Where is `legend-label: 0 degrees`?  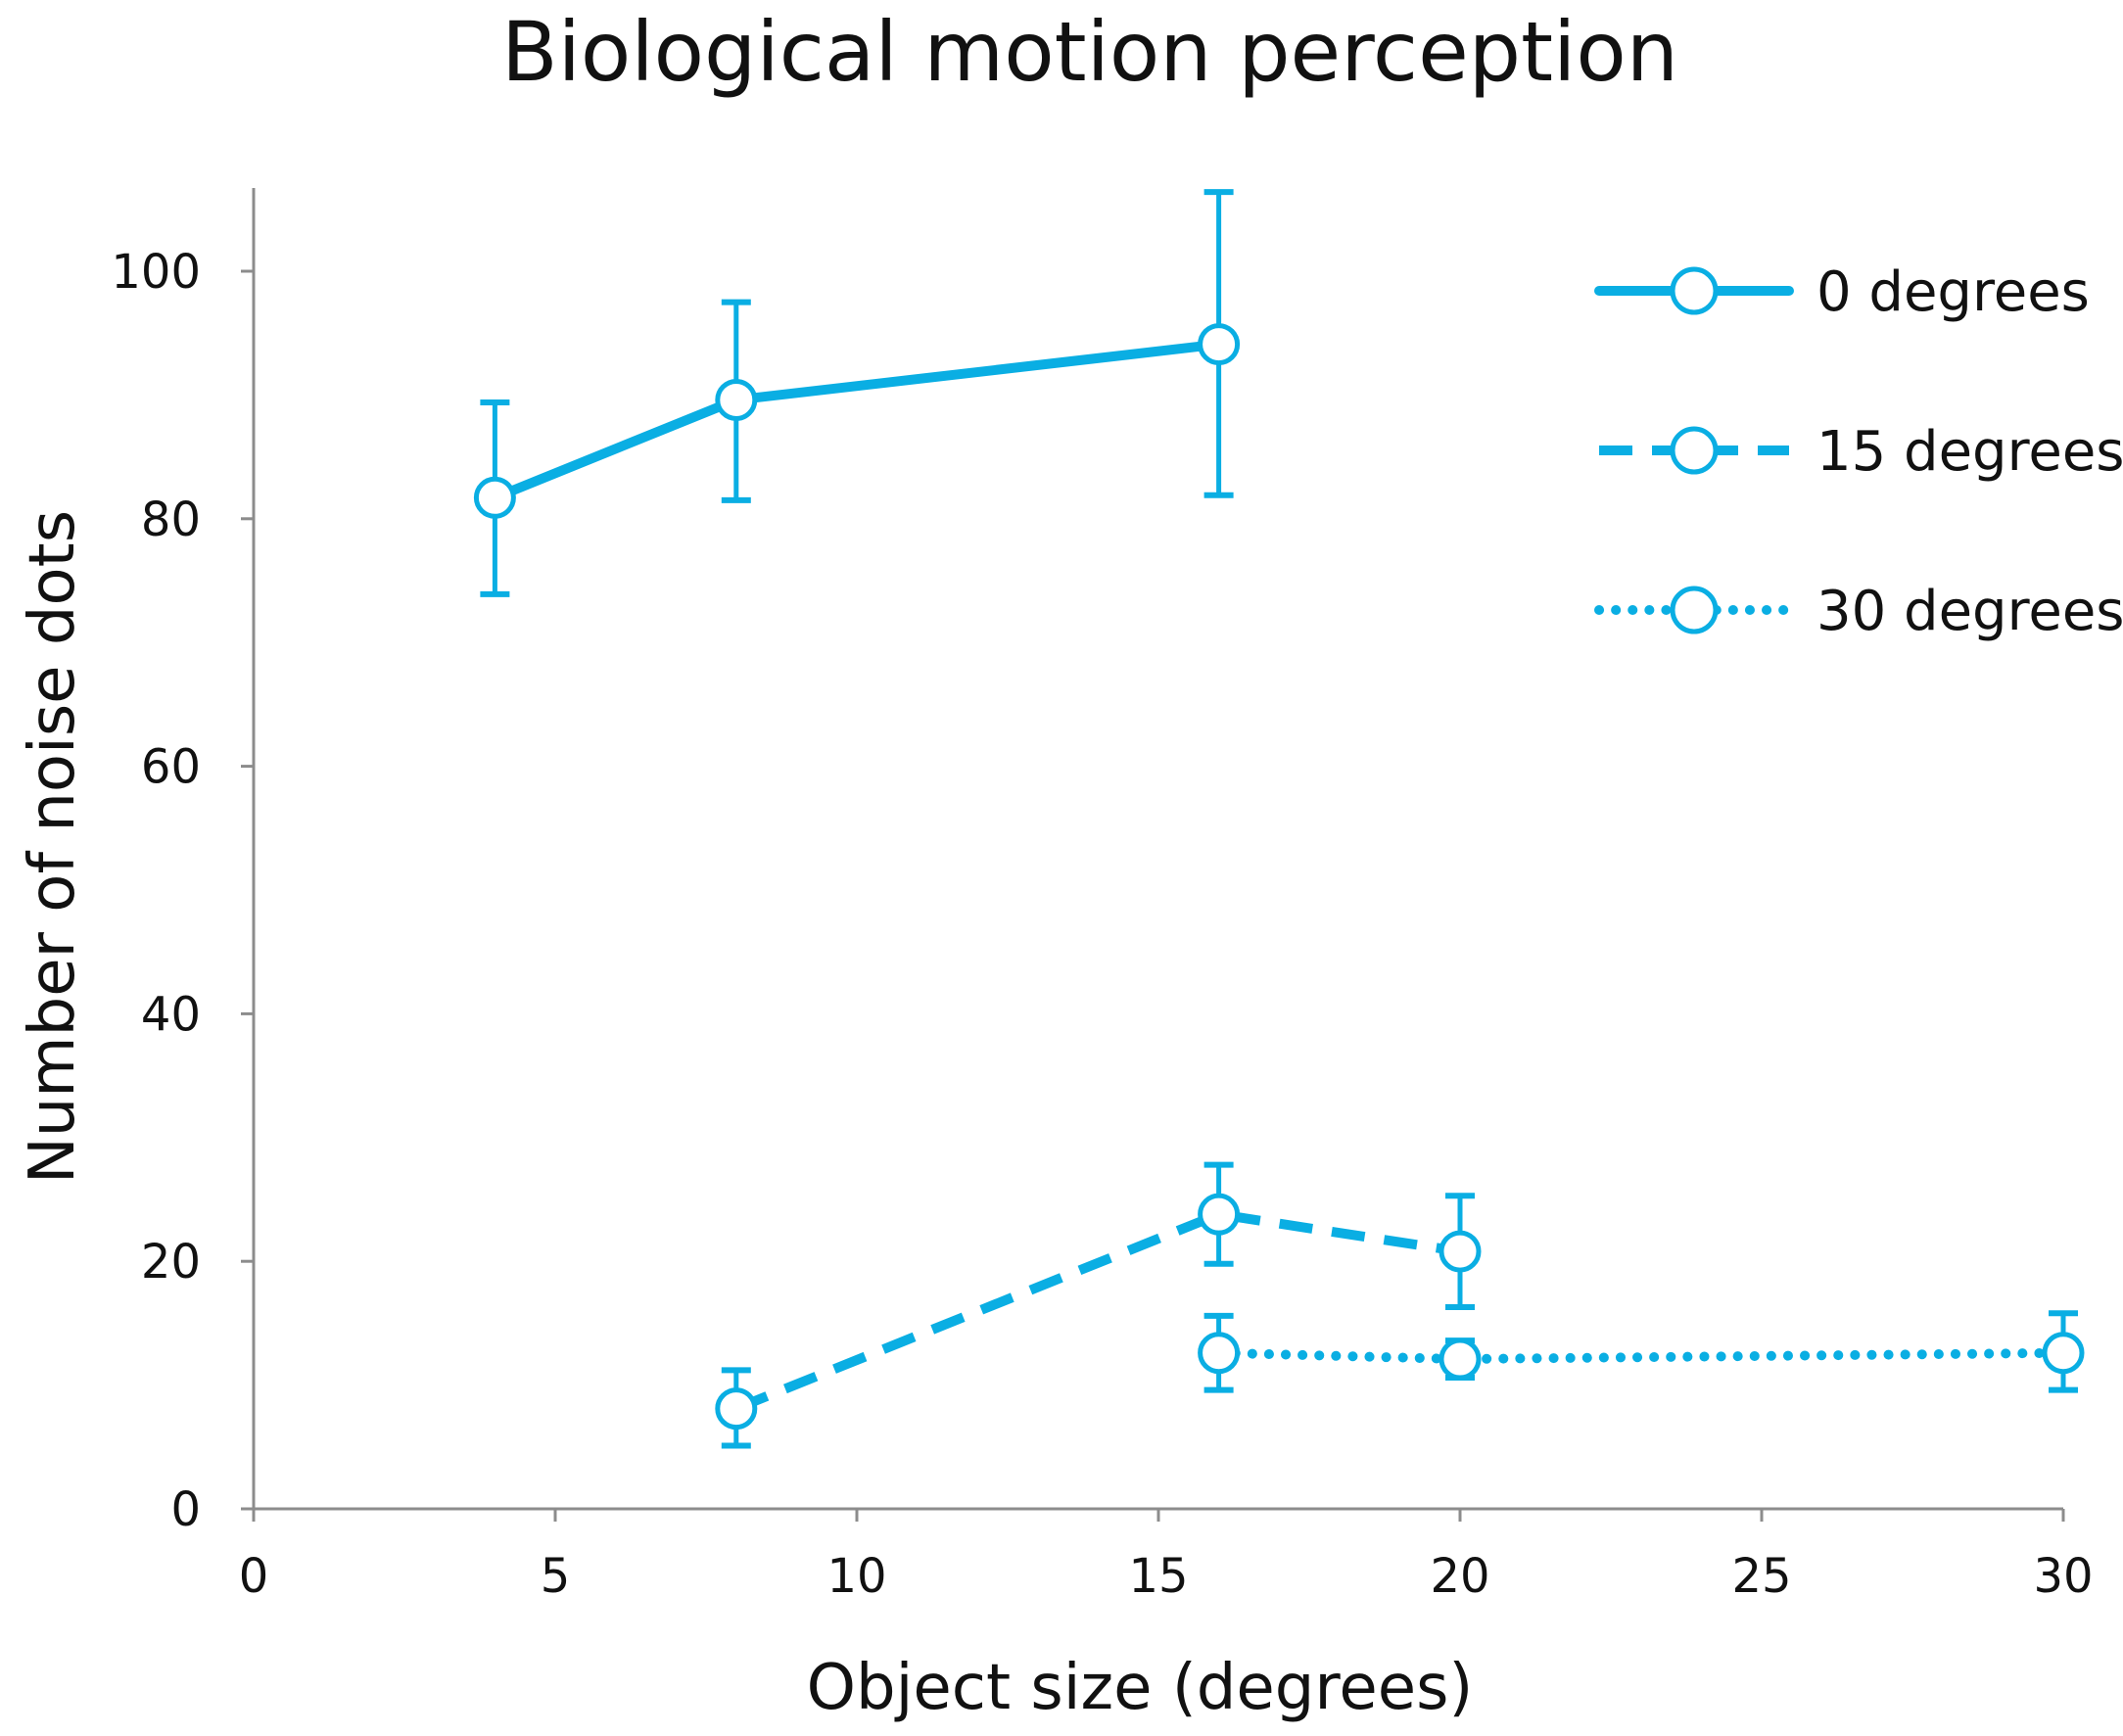
legend-label: 0 degrees is located at coordinates (1953, 292).